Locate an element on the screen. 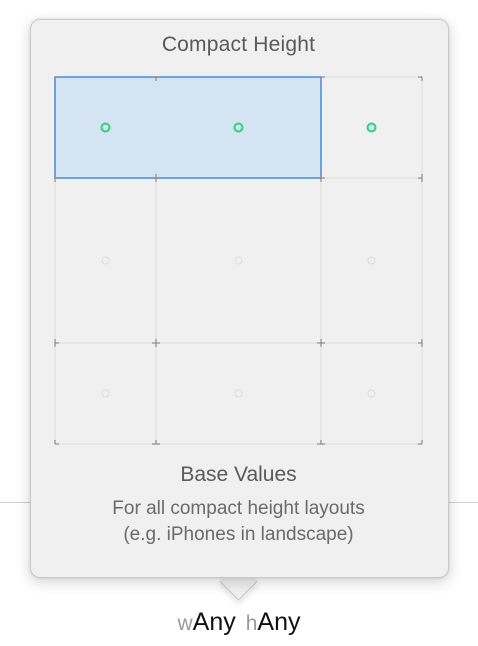 This screenshot has height=646, width=478. selection-highlight is located at coordinates (188, 127).